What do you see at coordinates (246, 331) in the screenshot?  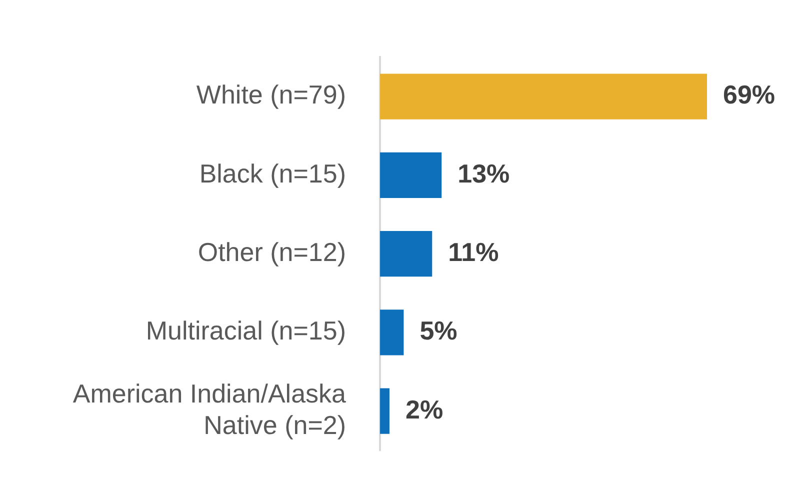 I see `y-tick-label: Multiracial (n=15)` at bounding box center [246, 331].